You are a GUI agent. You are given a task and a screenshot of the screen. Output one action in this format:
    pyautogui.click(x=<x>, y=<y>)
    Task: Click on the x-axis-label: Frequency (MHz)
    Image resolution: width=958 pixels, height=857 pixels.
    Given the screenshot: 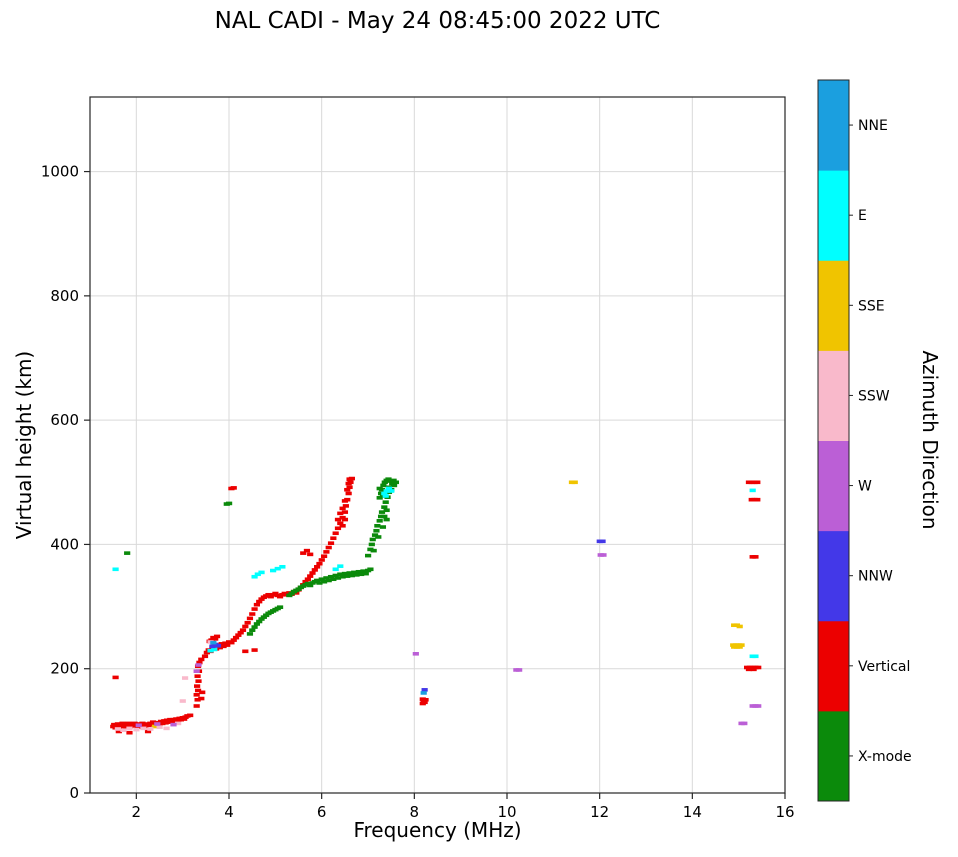 What is the action you would take?
    pyautogui.click(x=437, y=830)
    